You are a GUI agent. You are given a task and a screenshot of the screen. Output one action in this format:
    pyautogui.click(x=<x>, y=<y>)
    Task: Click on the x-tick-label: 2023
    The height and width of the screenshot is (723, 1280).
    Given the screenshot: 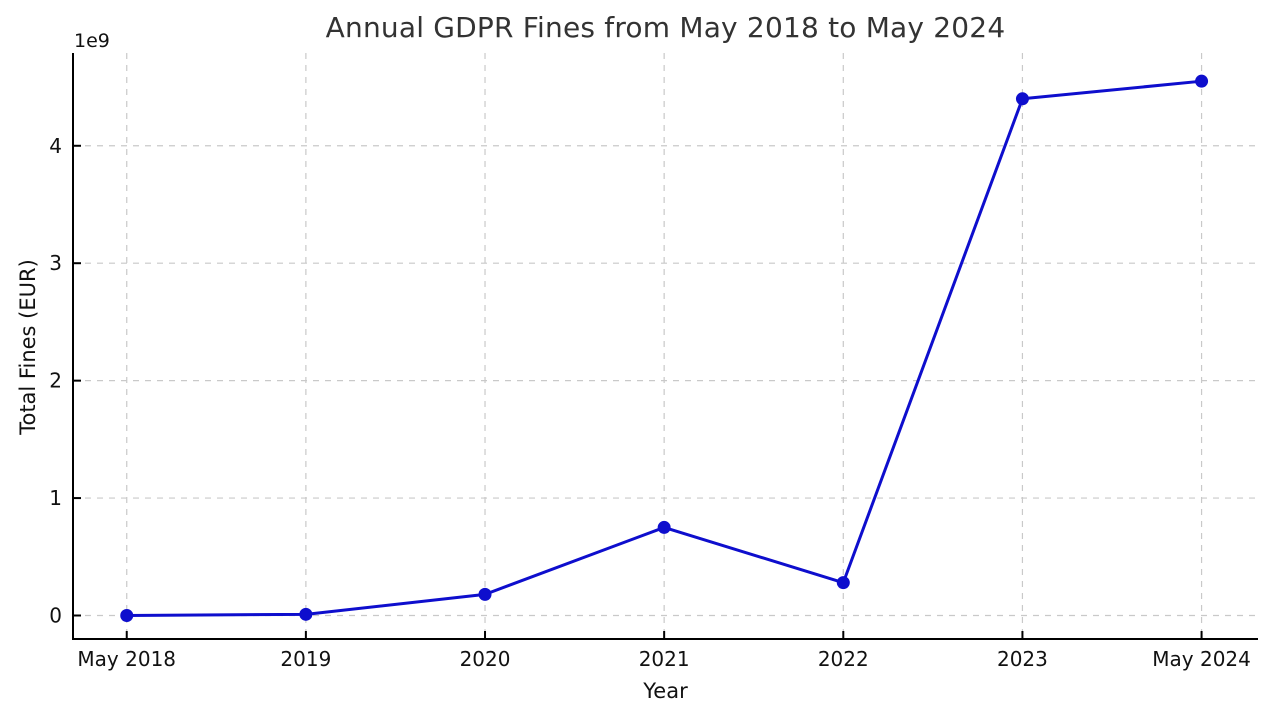 What is the action you would take?
    pyautogui.click(x=1022, y=659)
    